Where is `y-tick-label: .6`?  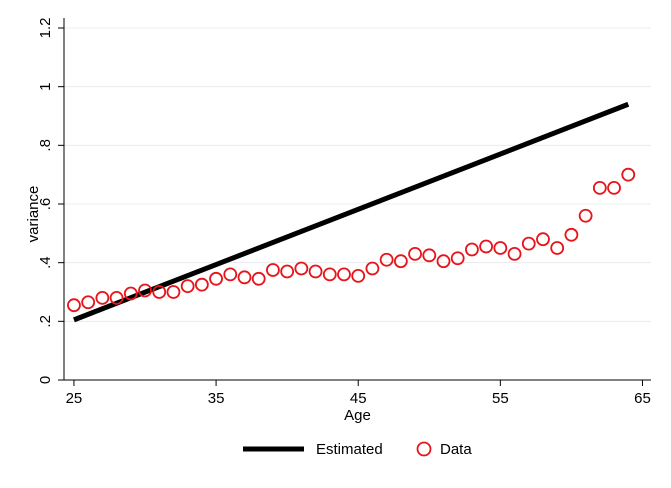
y-tick-label: .6 is located at coordinates (45, 204).